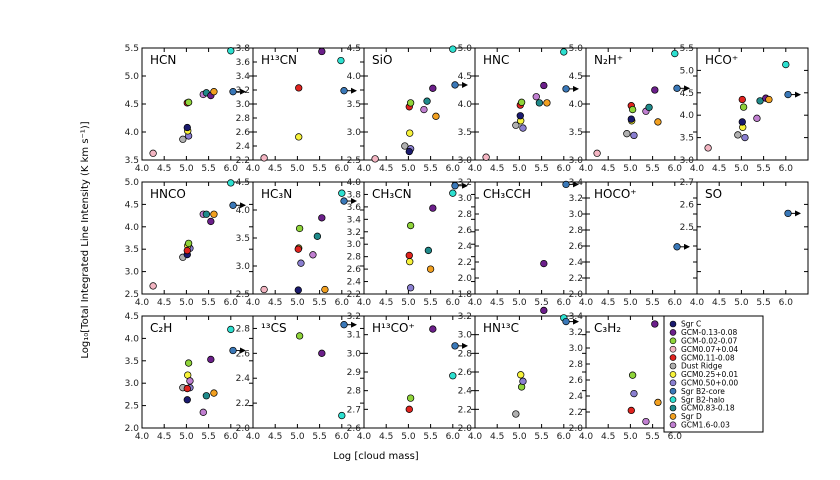 This screenshot has width=840, height=480. What do you see at coordinates (708, 357) in the screenshot?
I see `legend-label: GCM0.11-0.08` at bounding box center [708, 357].